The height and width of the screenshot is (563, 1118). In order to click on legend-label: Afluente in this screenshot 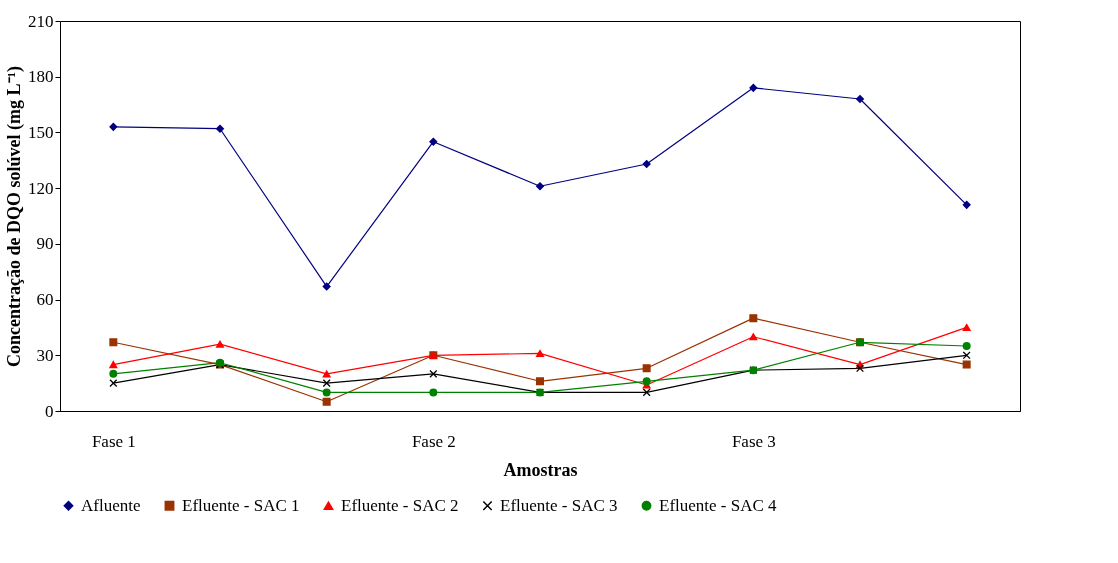, I will do `click(111, 505)`.